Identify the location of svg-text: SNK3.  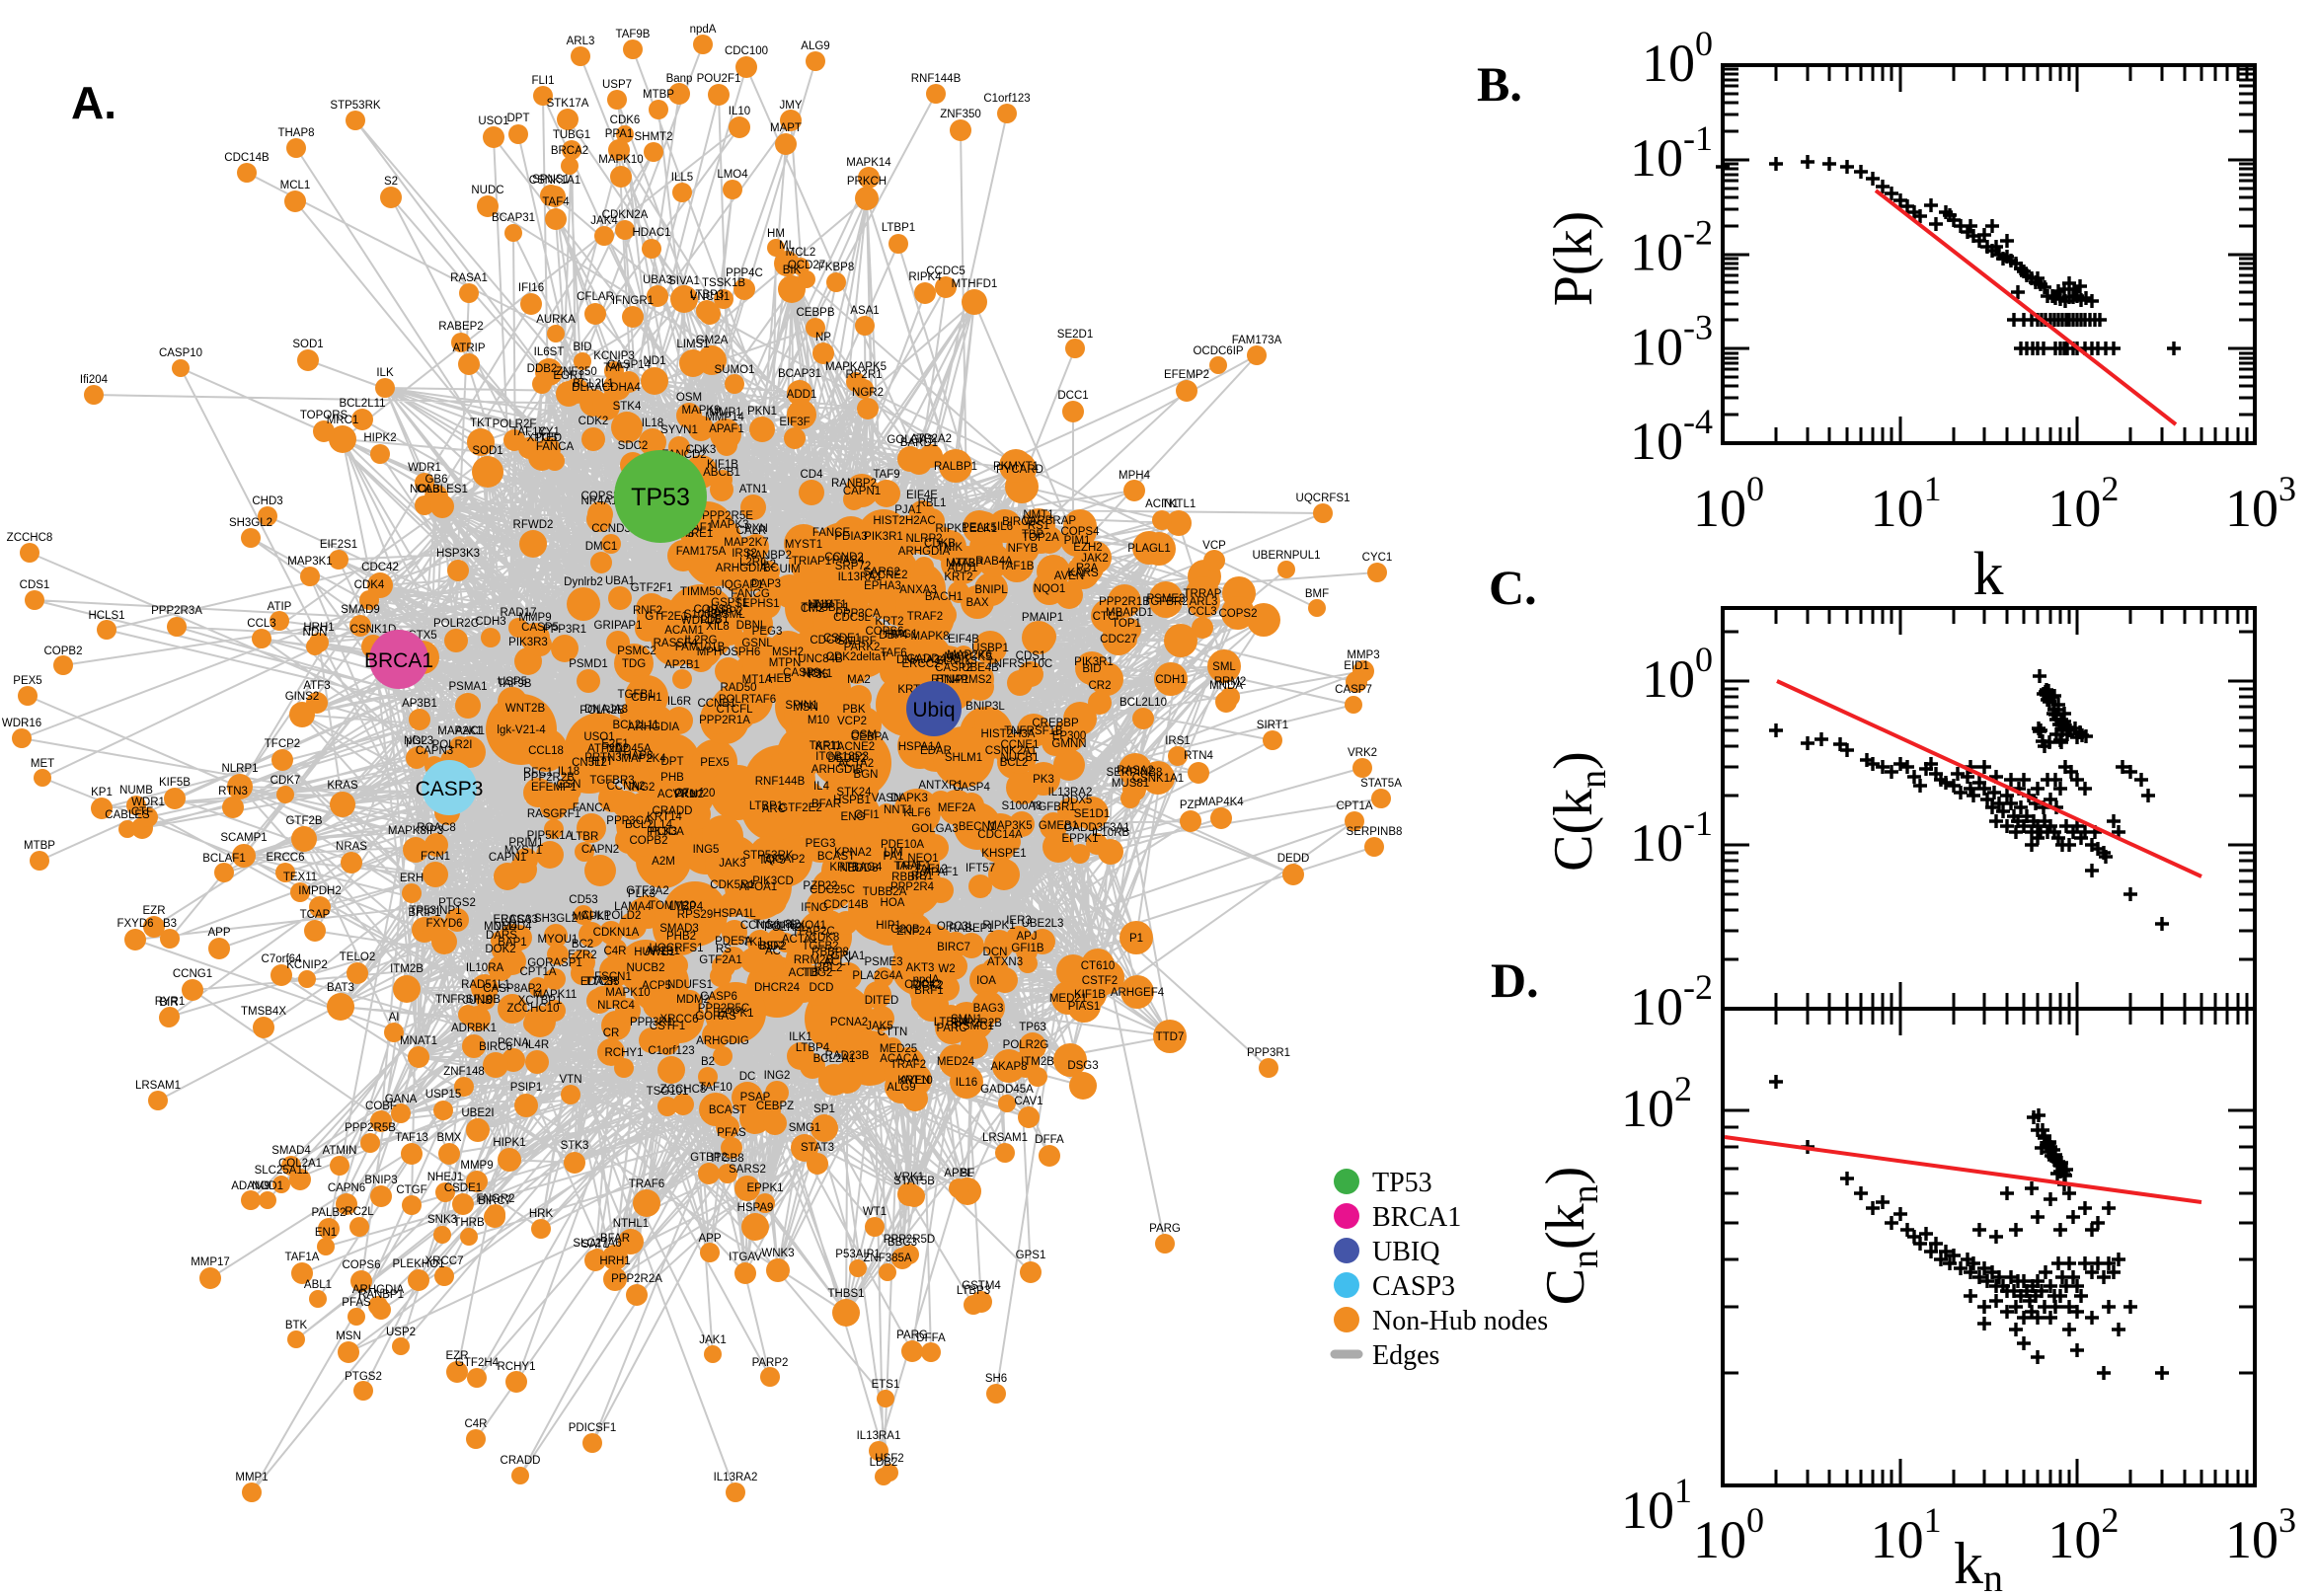
(442, 1220).